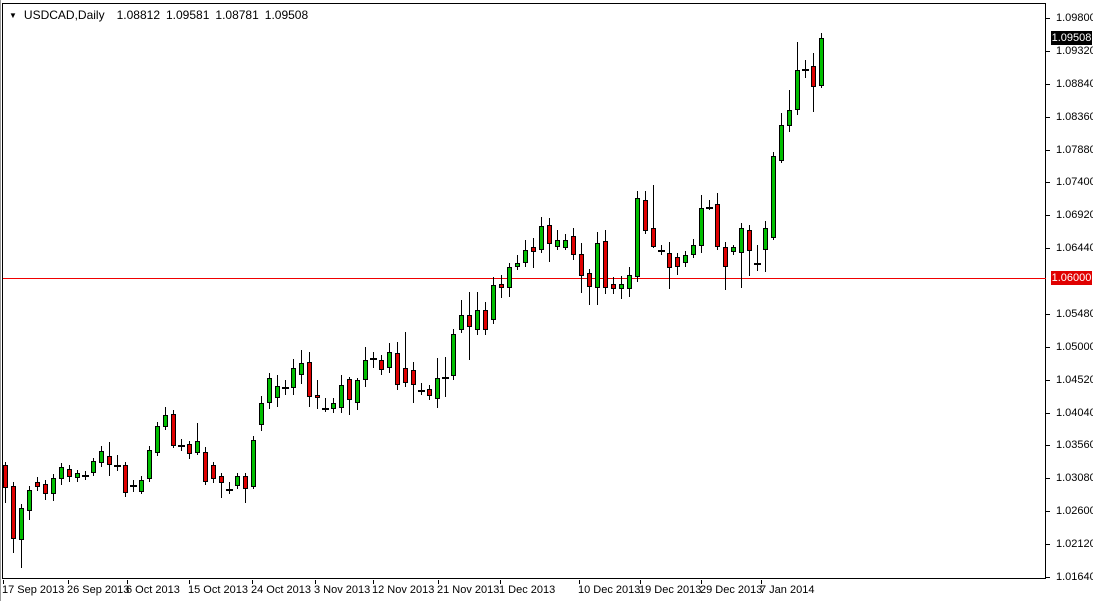 The image size is (1093, 601). What do you see at coordinates (524, 278) in the screenshot?
I see `horizontal-line-1.06` at bounding box center [524, 278].